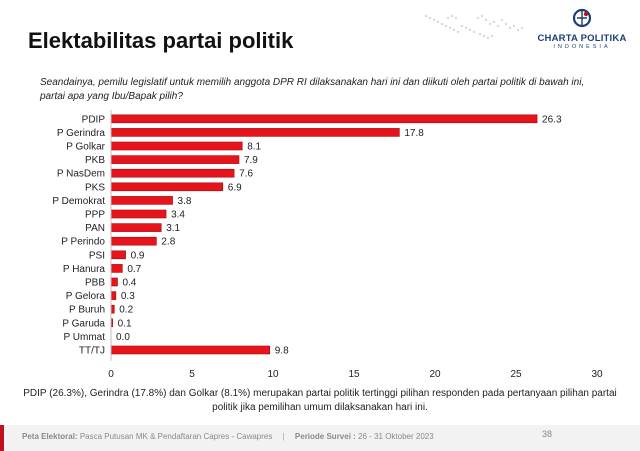  Describe the element at coordinates (354, 374) in the screenshot. I see `x-tick-label: 15` at that location.